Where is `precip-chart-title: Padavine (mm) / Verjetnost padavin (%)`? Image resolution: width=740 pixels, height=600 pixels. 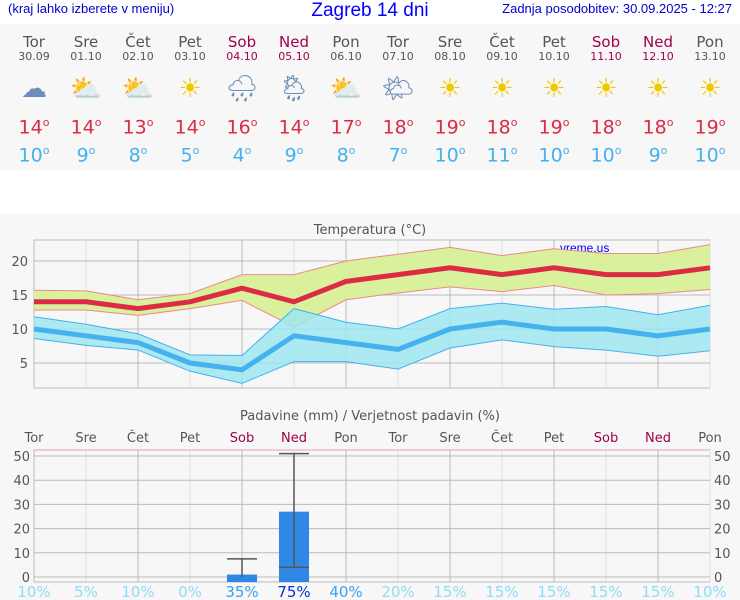
precip-chart-title: Padavine (mm) / Verjetnost padavin (%) is located at coordinates (370, 416).